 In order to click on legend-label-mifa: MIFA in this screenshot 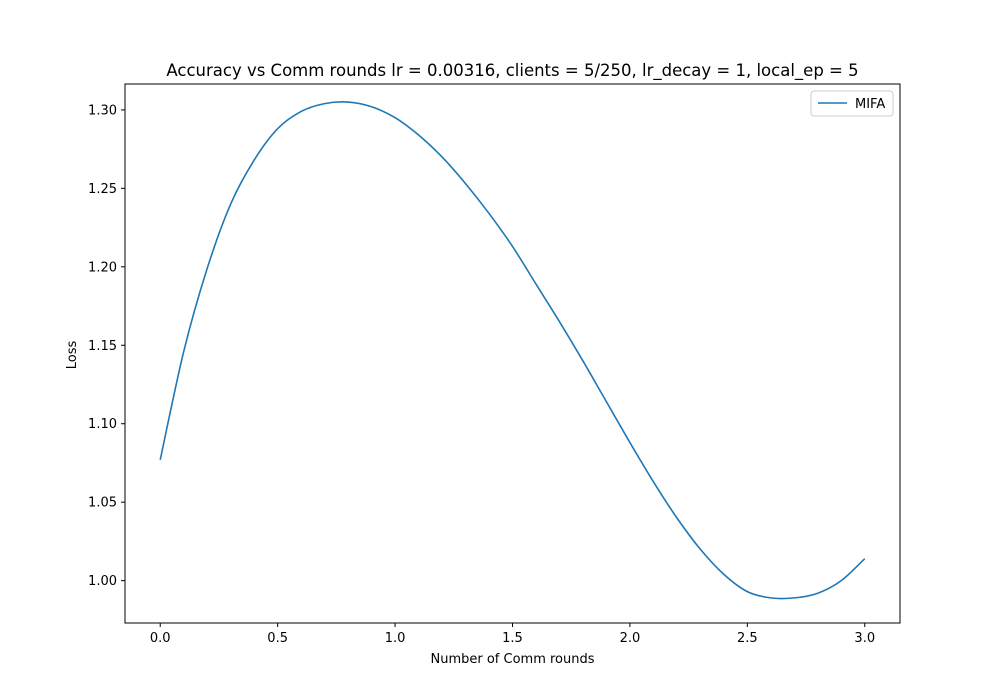, I will do `click(870, 104)`.